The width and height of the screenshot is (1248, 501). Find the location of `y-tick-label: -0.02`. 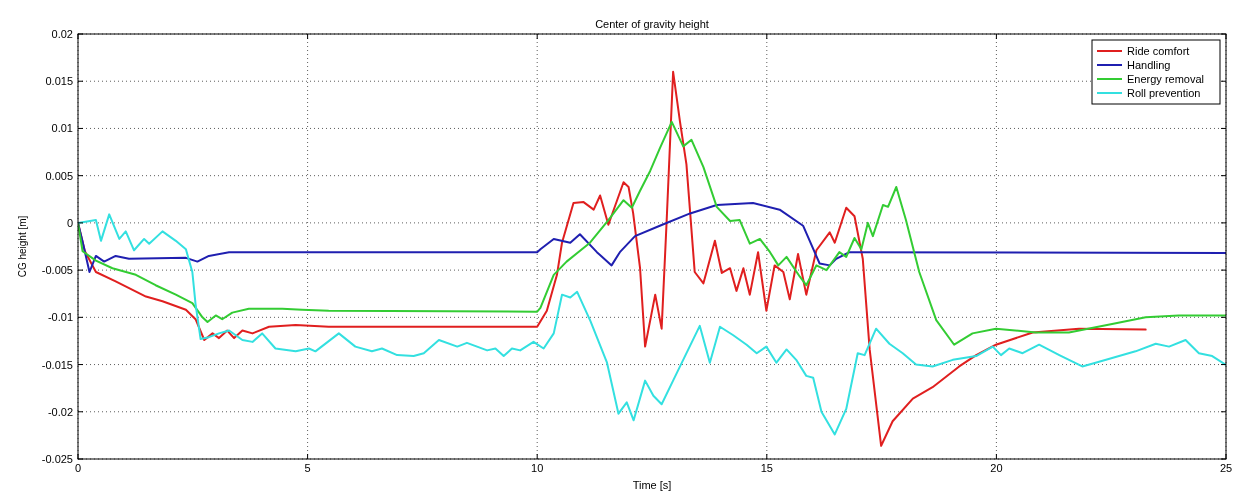

y-tick-label: -0.02 is located at coordinates (60, 411).